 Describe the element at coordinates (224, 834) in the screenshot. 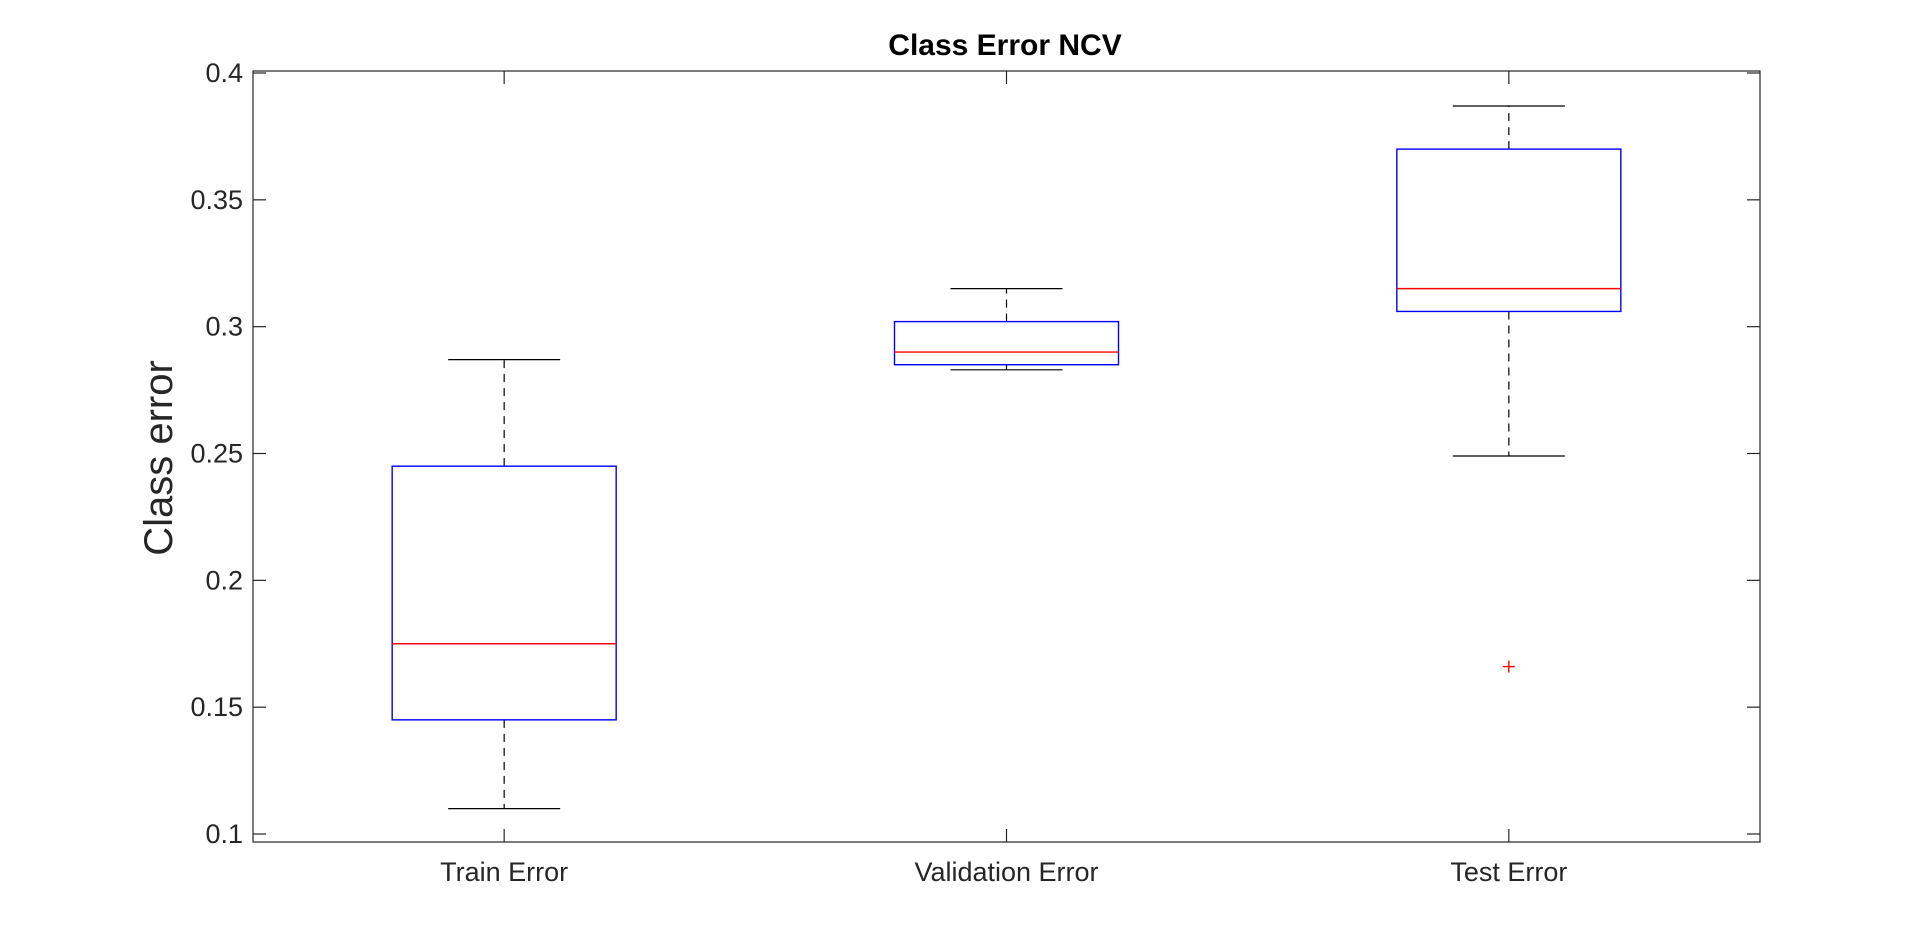

I see `y-tick-label: 0.1` at that location.